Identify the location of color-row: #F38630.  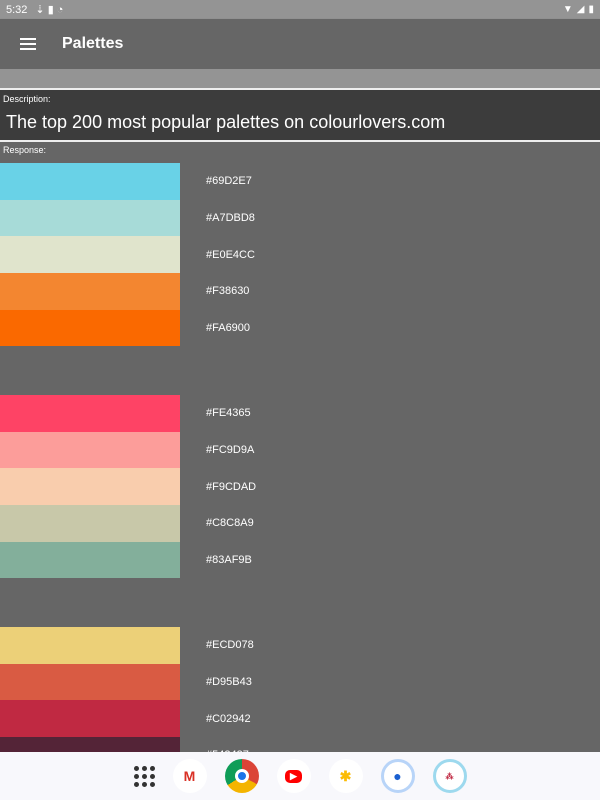
(300, 291).